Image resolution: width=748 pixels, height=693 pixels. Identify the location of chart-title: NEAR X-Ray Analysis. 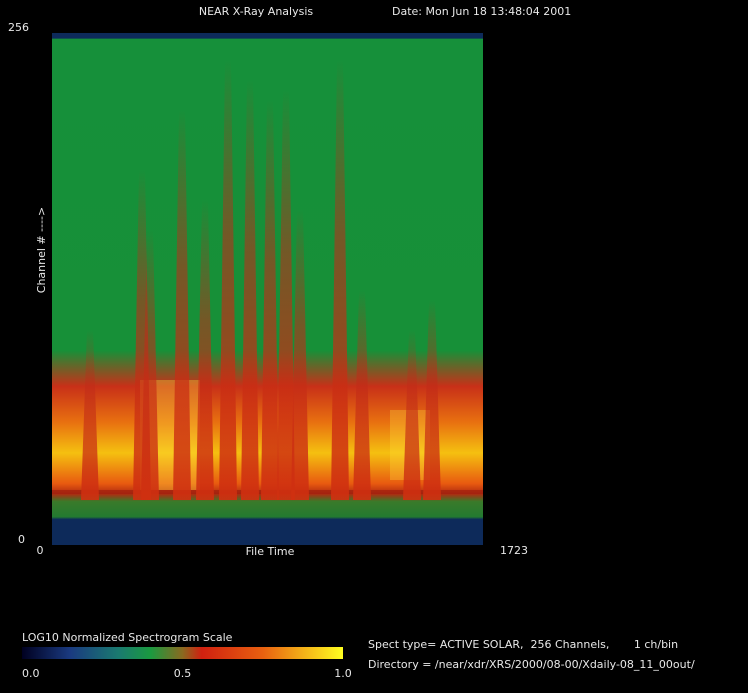
(256, 11).